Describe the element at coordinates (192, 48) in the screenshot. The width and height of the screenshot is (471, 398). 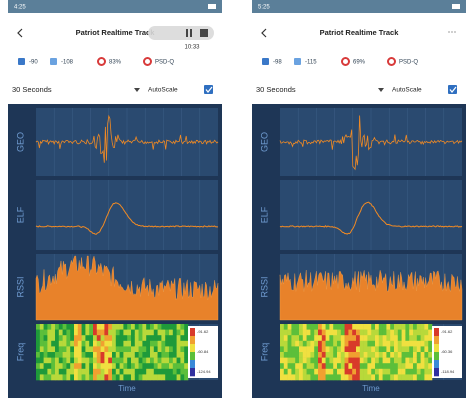
I see `recording-time: 10:33` at that location.